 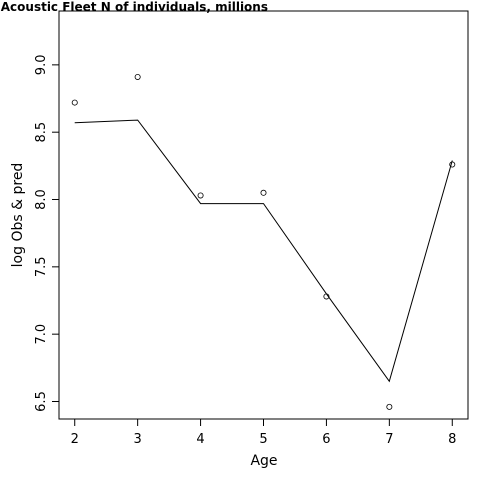 I want to click on y-tick-label: 7.5, so click(x=41, y=266).